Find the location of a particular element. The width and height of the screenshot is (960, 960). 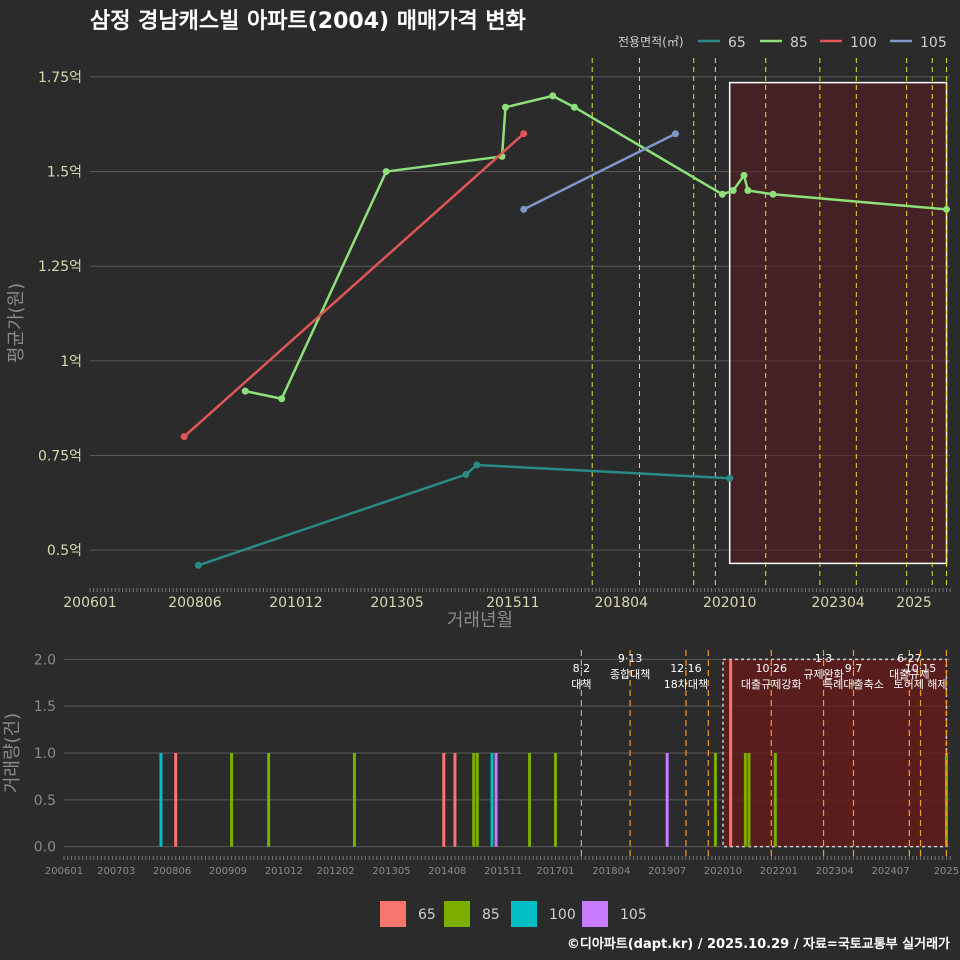

y-tick-label: 1.75억 is located at coordinates (60, 78).